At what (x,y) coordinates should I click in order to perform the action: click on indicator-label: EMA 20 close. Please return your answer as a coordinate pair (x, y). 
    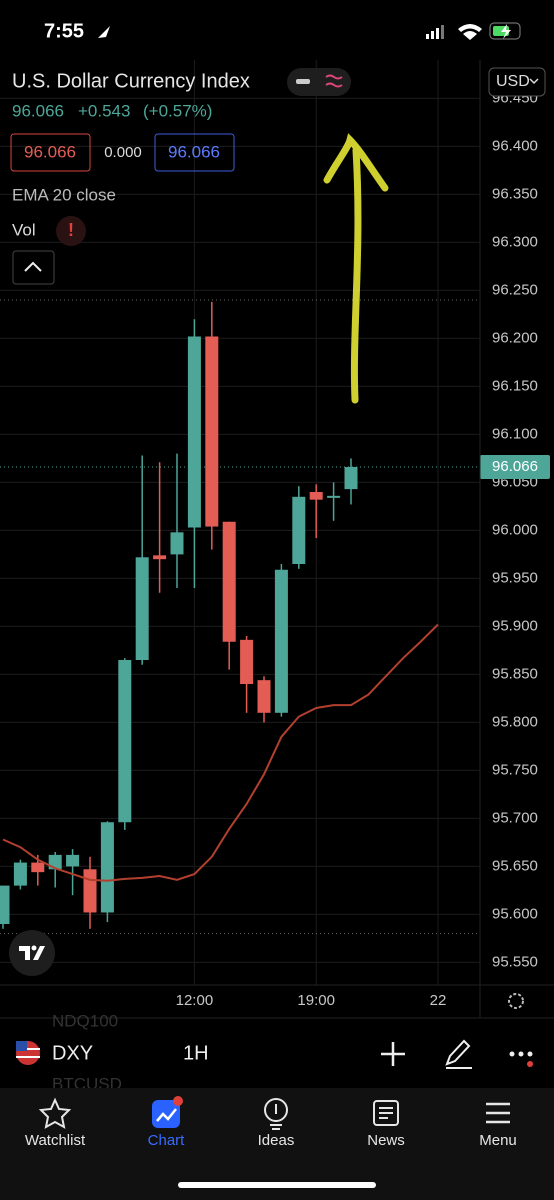
    Looking at the image, I should click on (64, 194).